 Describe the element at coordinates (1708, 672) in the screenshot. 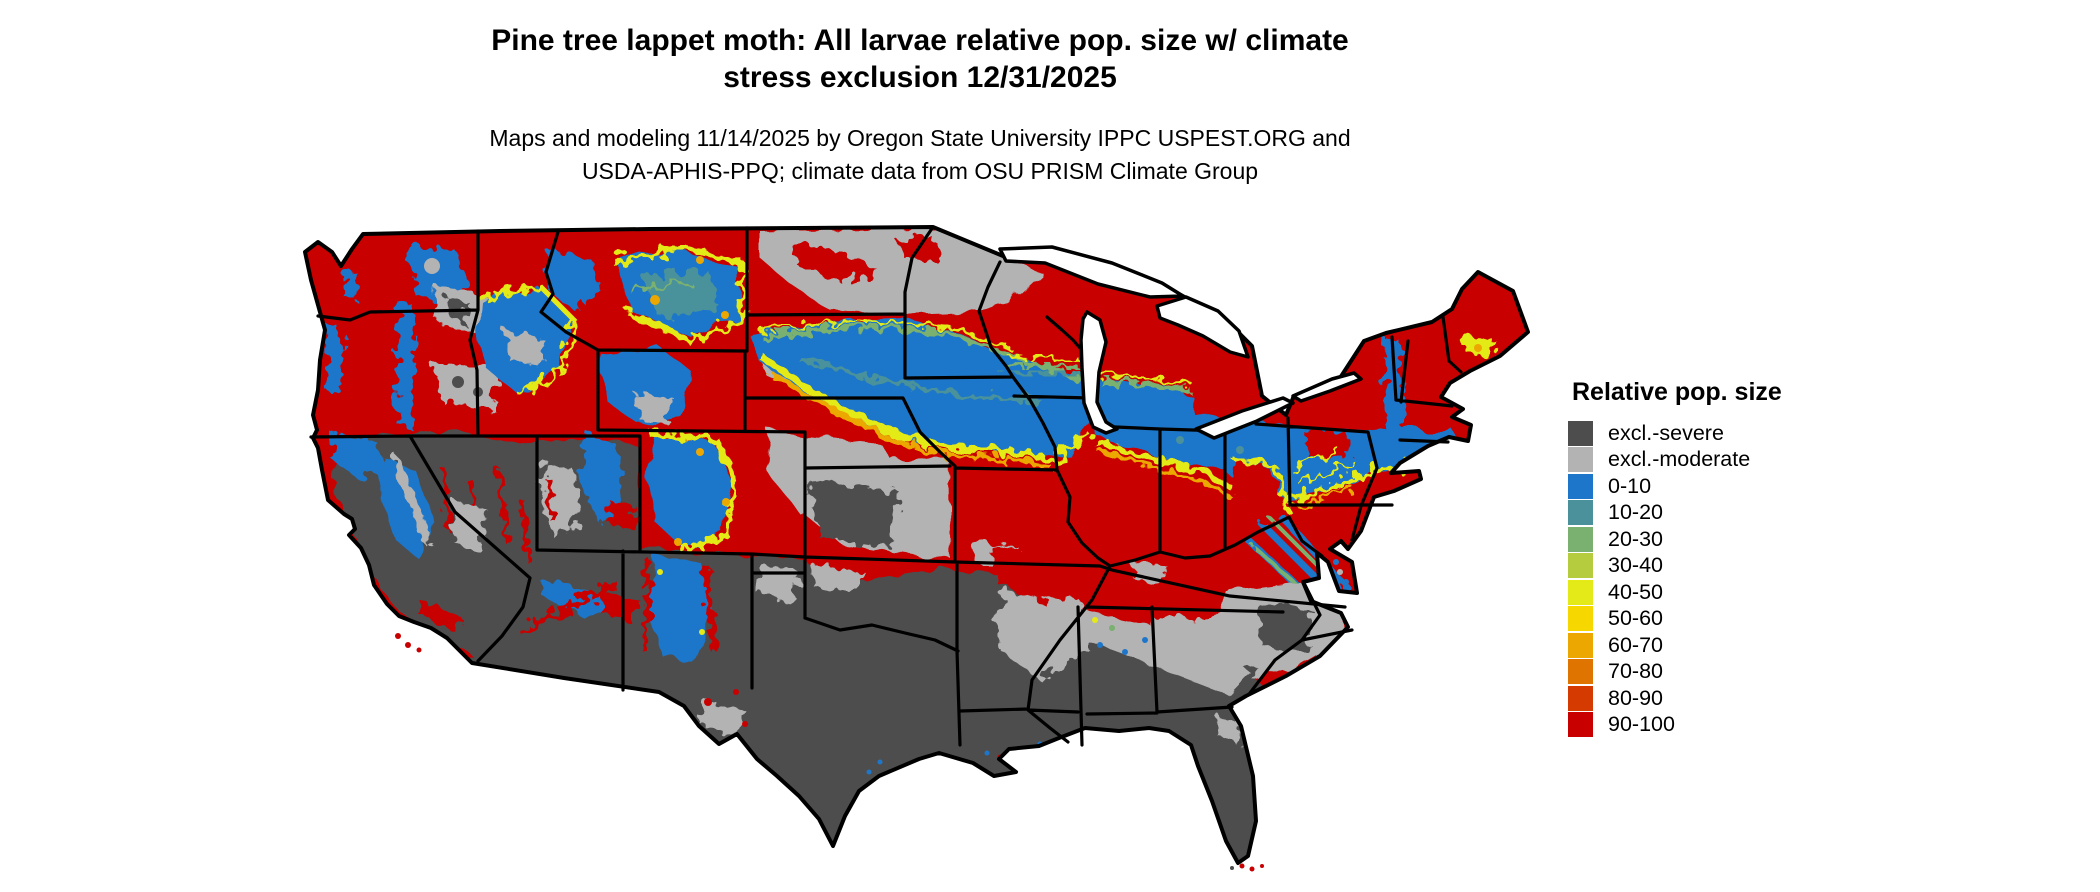

I see `legend-item: 70-80` at that location.